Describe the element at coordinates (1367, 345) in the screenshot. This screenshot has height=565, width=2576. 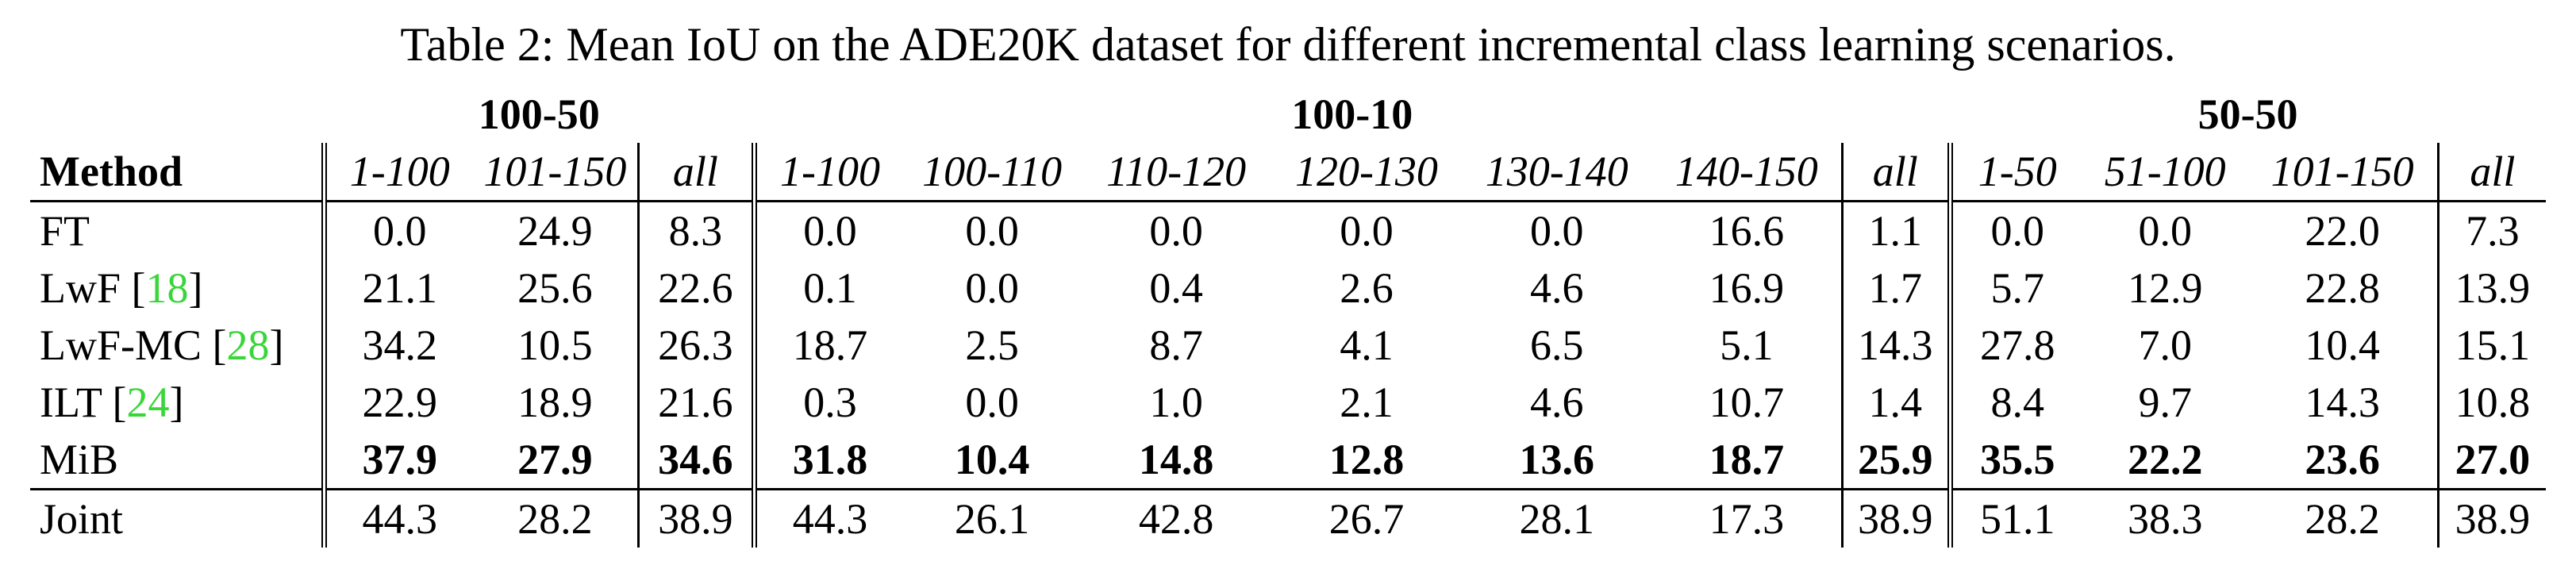
I see `value-cell: 4.1` at that location.